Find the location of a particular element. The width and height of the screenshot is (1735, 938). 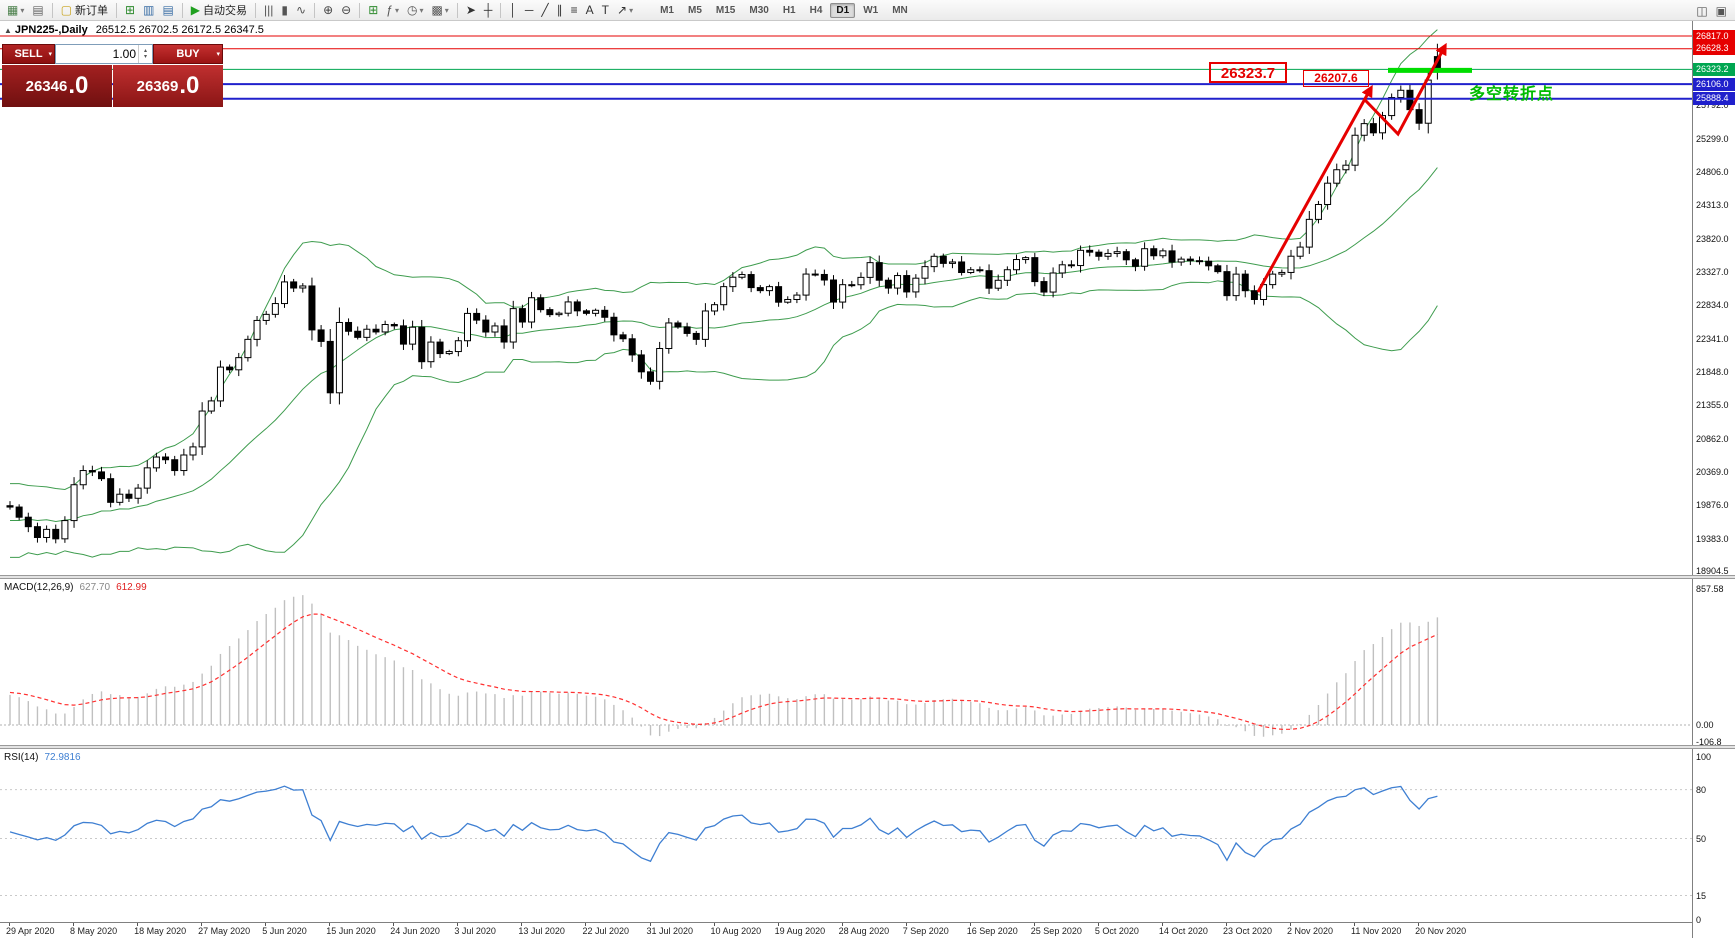

price-annotation-26323: 26323.7 is located at coordinates (1248, 72).